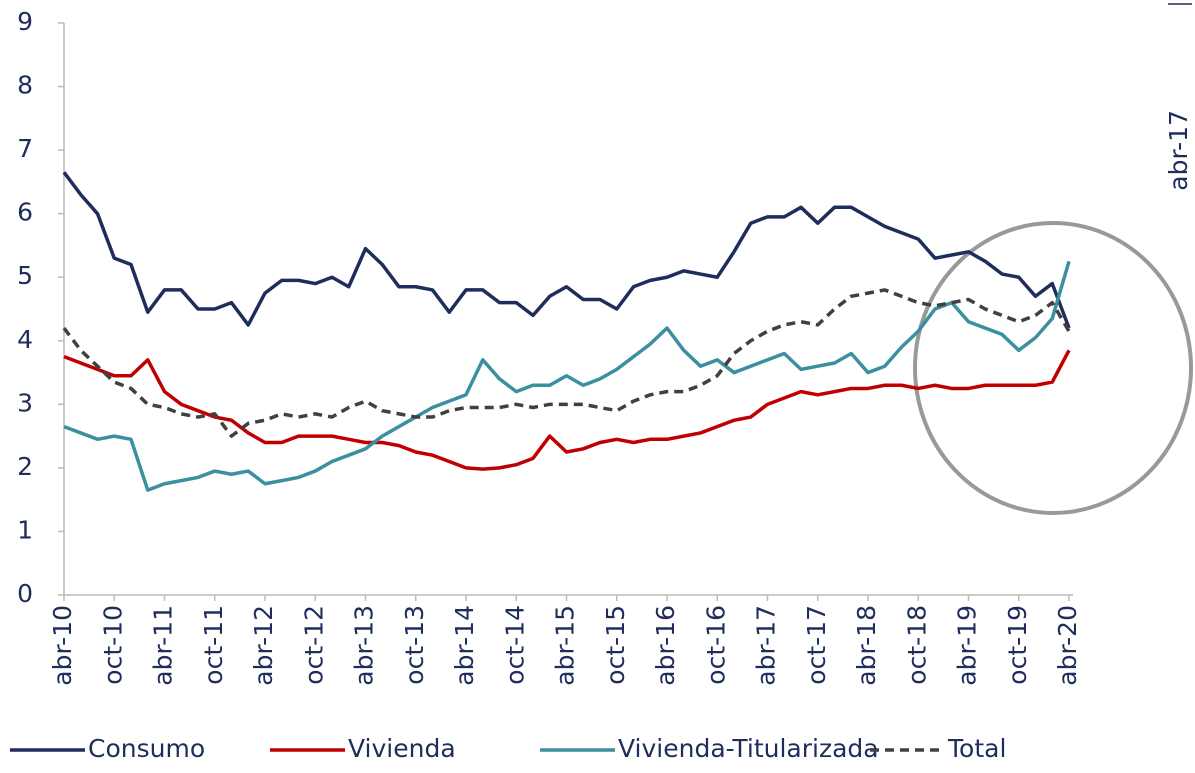 The width and height of the screenshot is (1195, 773). I want to click on x-tick-label: abr-14, so click(464, 645).